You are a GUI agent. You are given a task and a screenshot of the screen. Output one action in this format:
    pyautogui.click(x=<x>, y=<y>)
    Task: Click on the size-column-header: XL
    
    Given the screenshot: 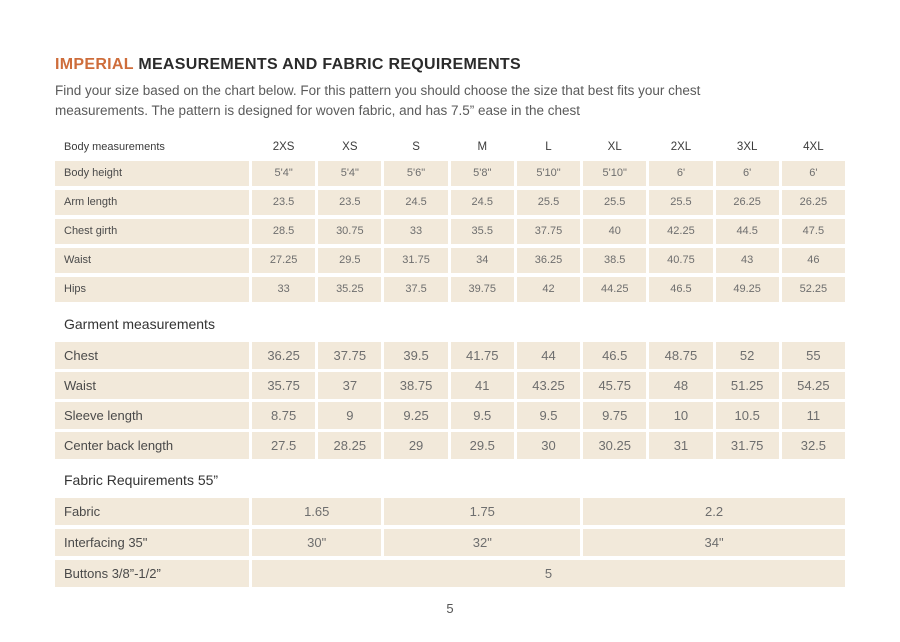 What is the action you would take?
    pyautogui.click(x=614, y=146)
    